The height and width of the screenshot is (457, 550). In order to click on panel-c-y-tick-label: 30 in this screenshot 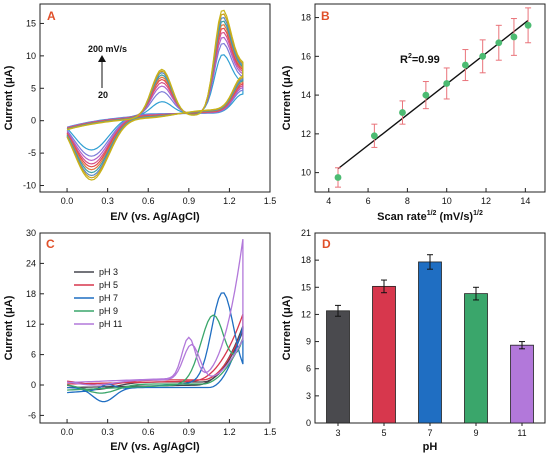, I will do `click(31, 233)`.